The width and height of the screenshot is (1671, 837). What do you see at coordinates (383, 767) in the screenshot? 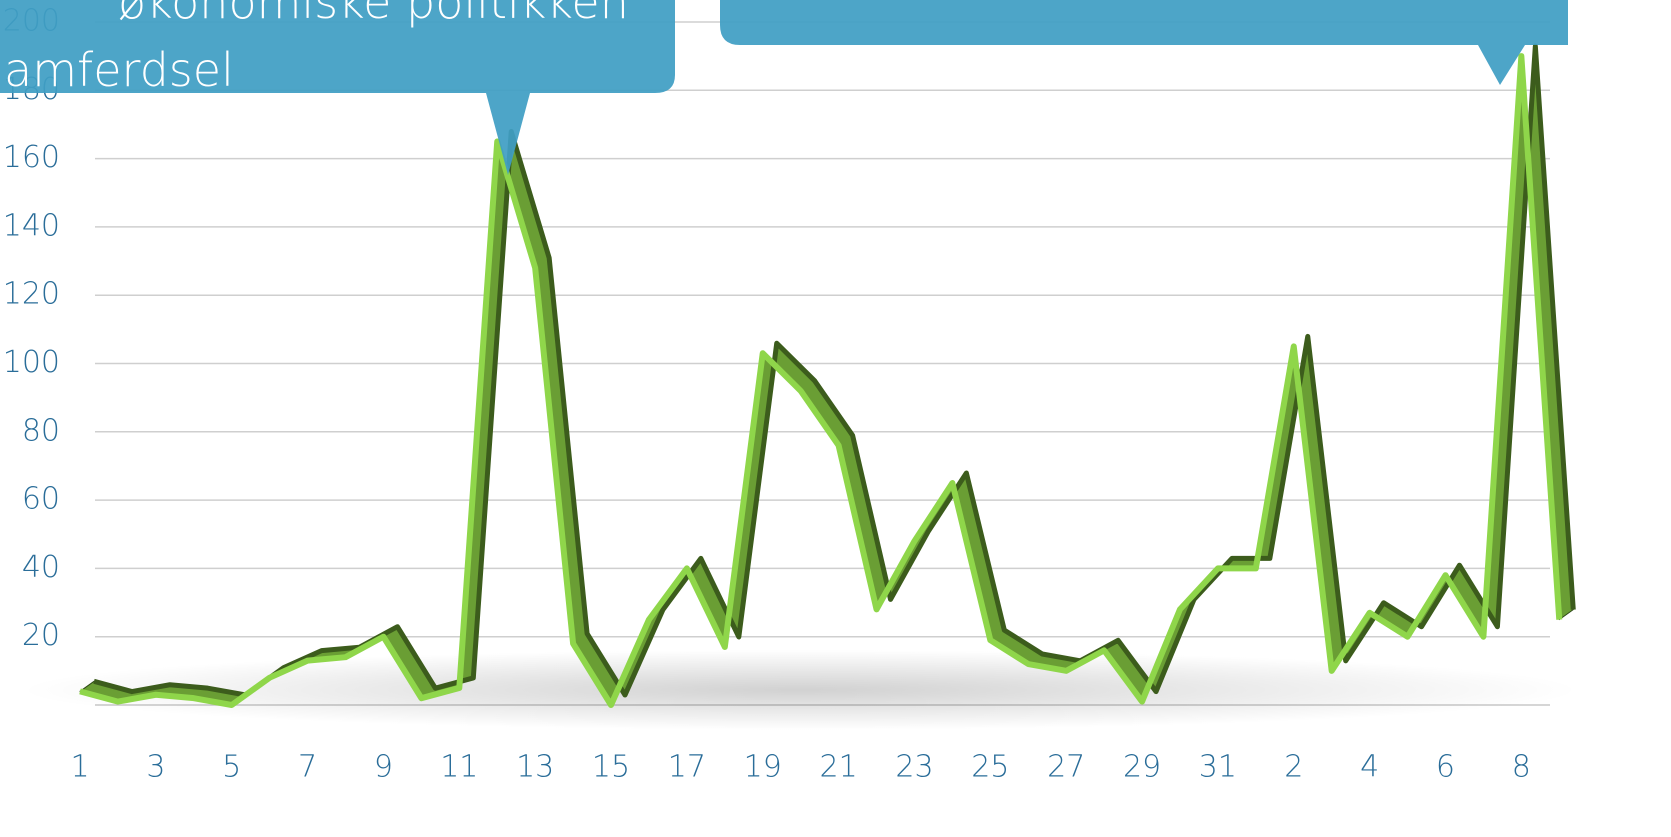
I see `x-tick-label: 9` at bounding box center [383, 767].